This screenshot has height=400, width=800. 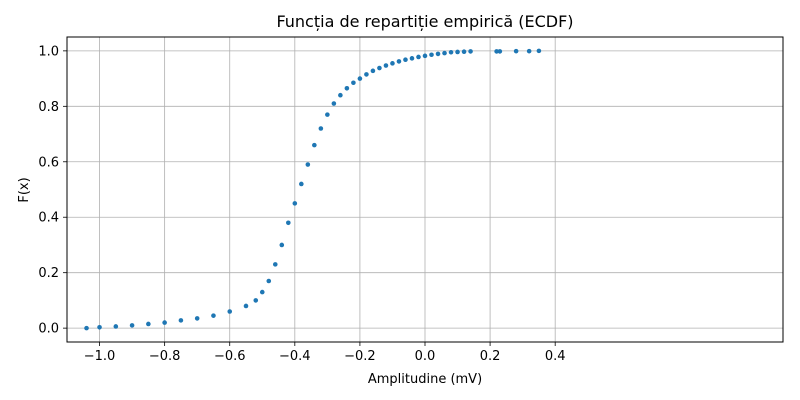 I want to click on x-tick-label: −0.8, so click(x=165, y=356).